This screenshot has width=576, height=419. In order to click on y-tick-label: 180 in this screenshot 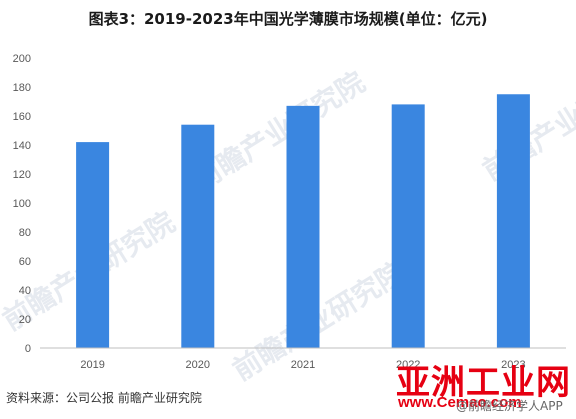, I will do `click(22, 88)`.